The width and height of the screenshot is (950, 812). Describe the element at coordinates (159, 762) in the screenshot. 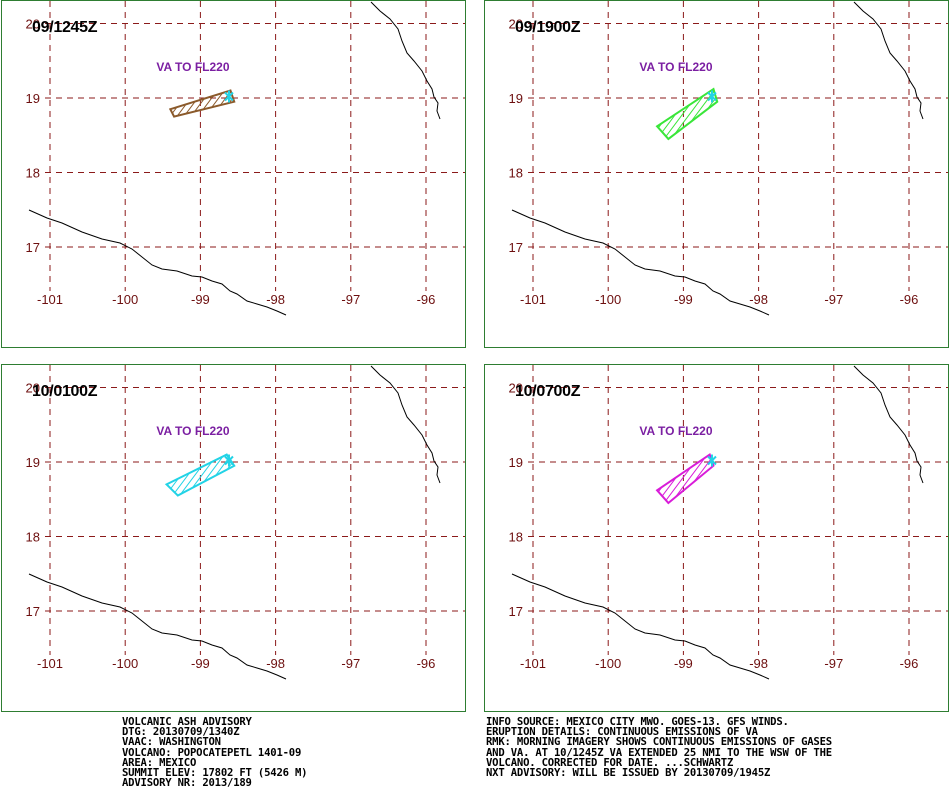

I see `advisory-line: AREA: MEXICO` at that location.